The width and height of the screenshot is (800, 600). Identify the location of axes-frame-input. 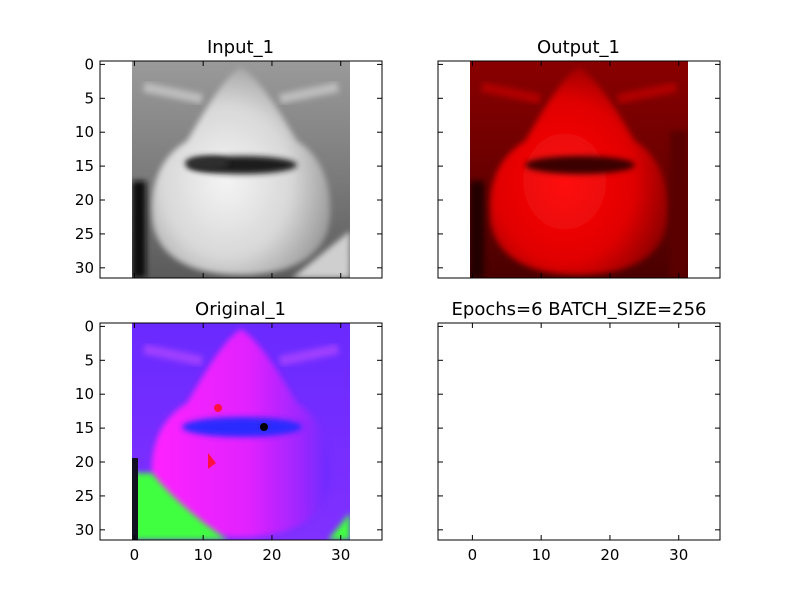
(241, 169).